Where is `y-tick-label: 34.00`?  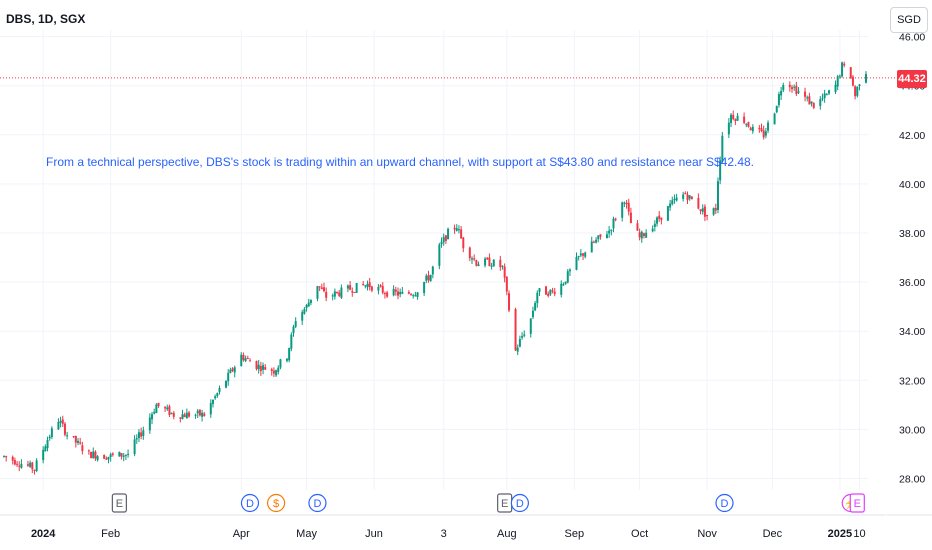
y-tick-label: 34.00 is located at coordinates (912, 332).